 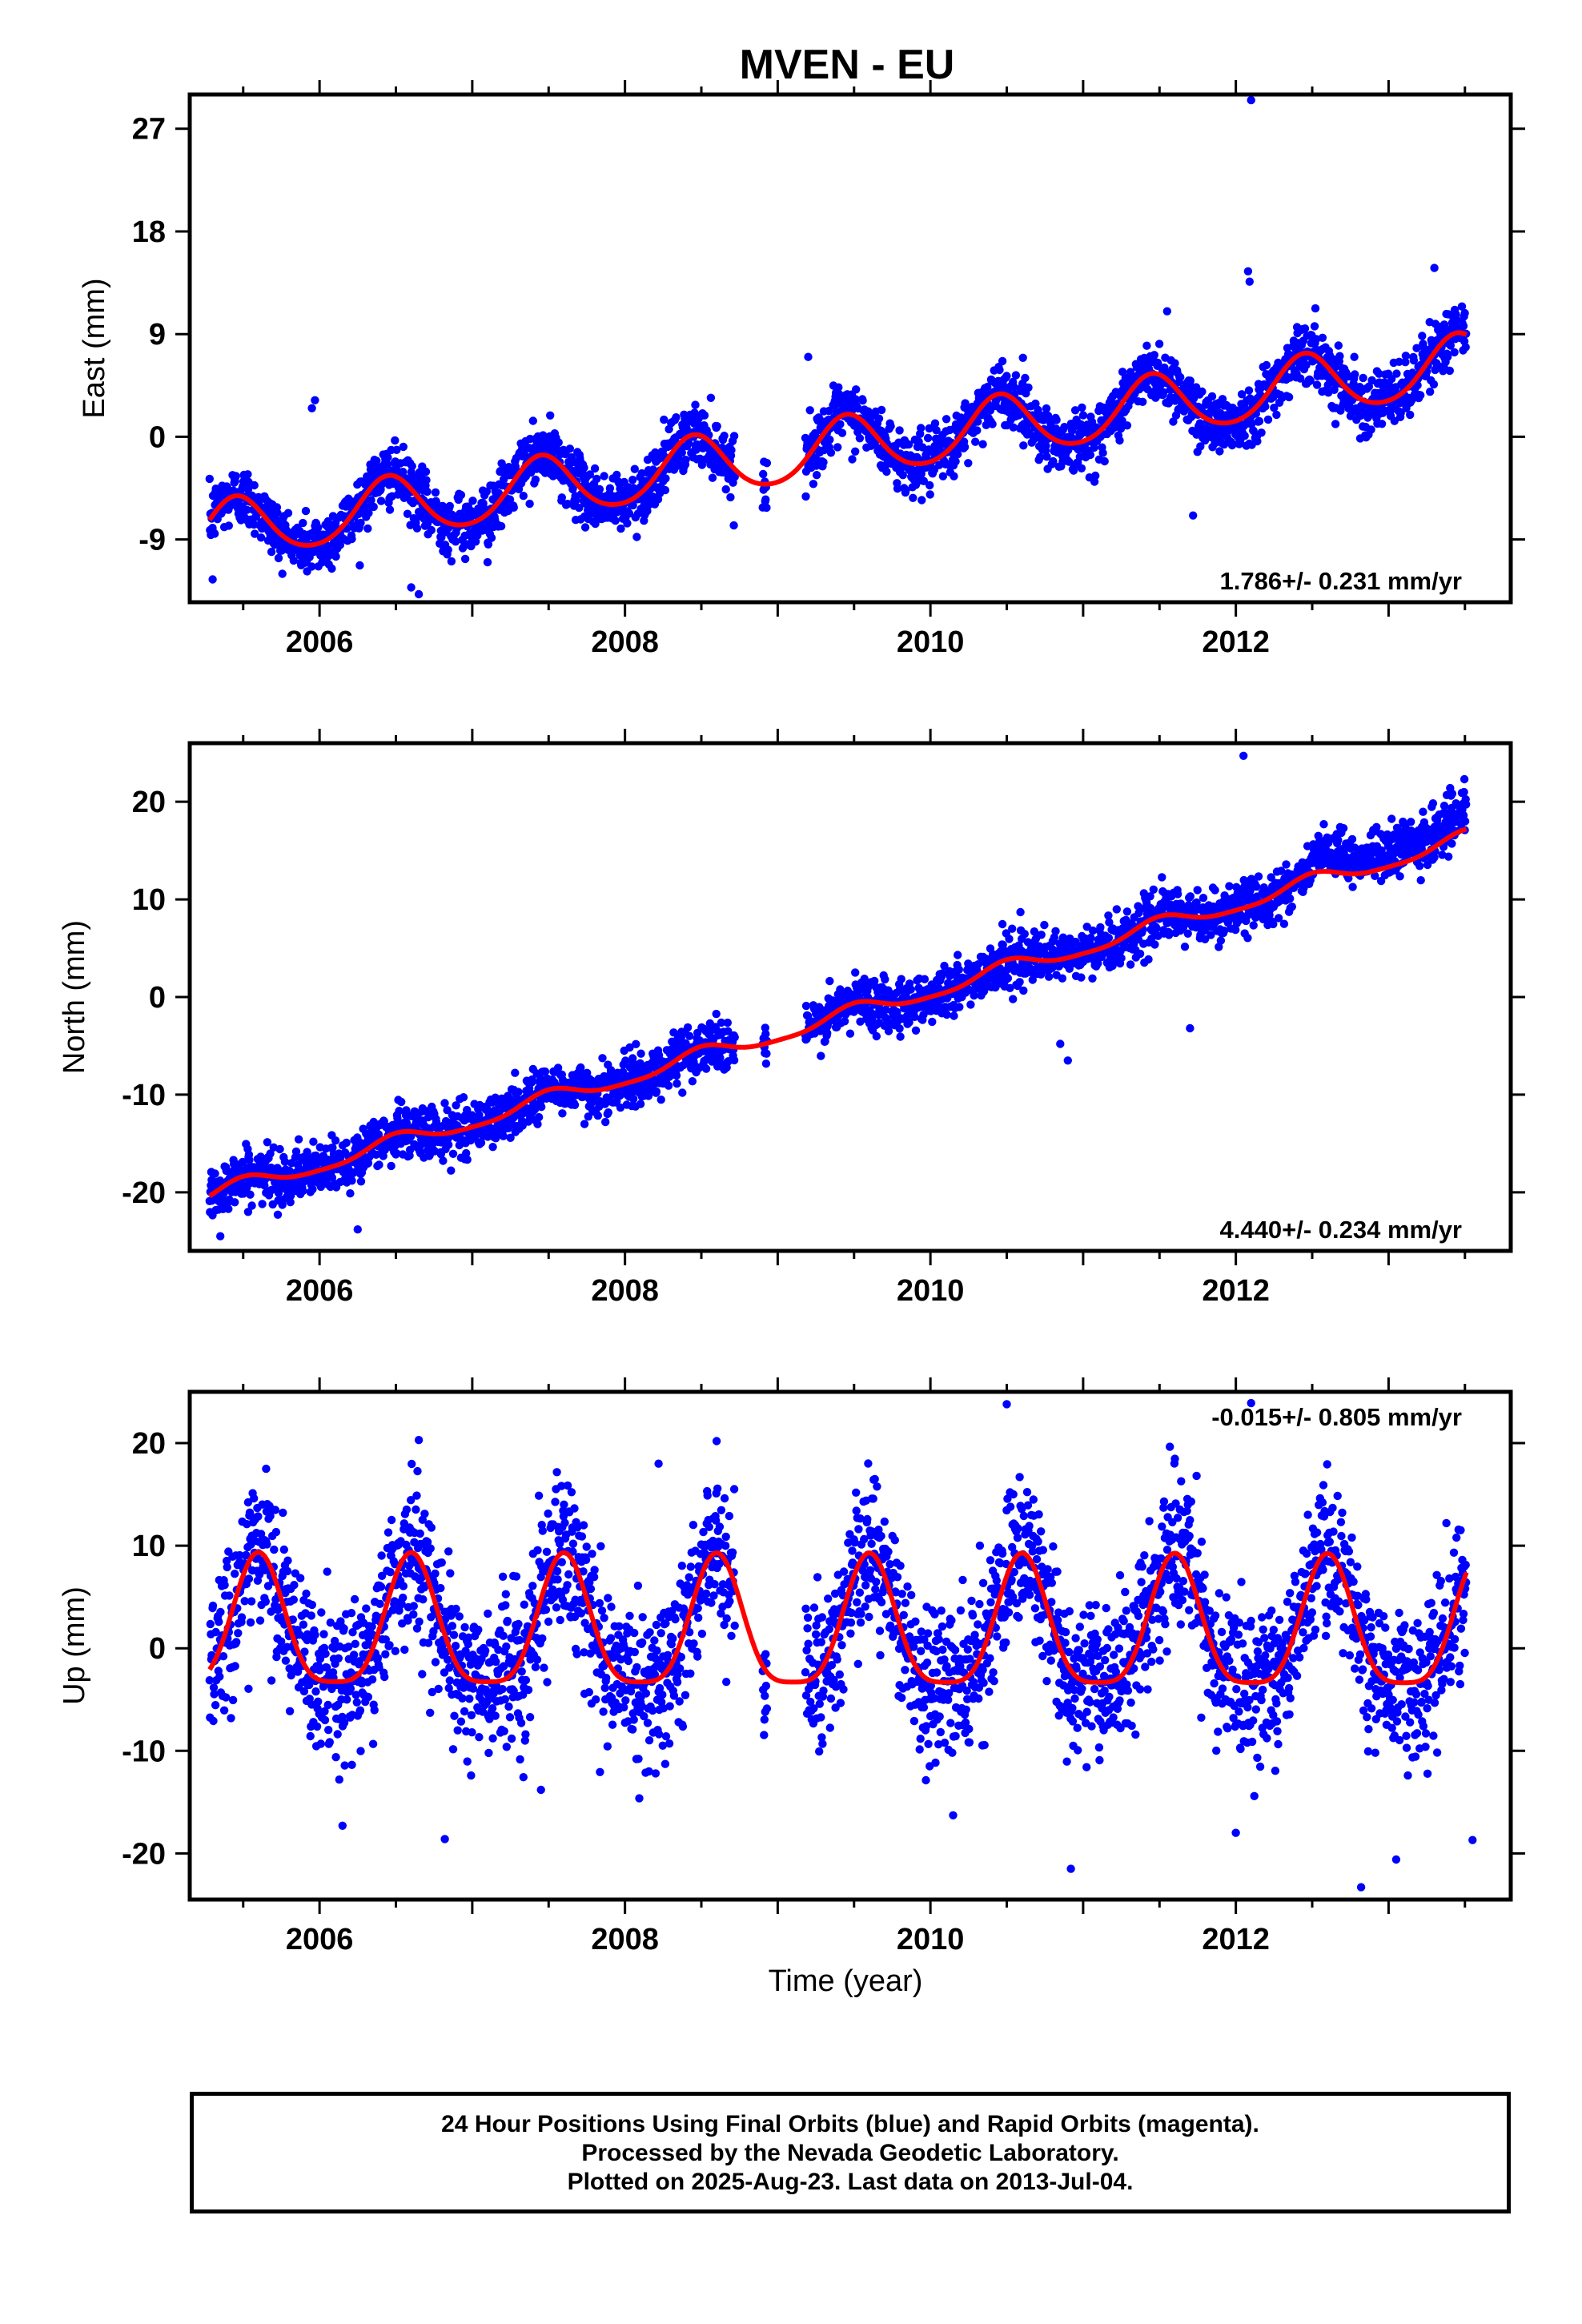 I want to click on chart-title: MVEN - EU, so click(x=847, y=65).